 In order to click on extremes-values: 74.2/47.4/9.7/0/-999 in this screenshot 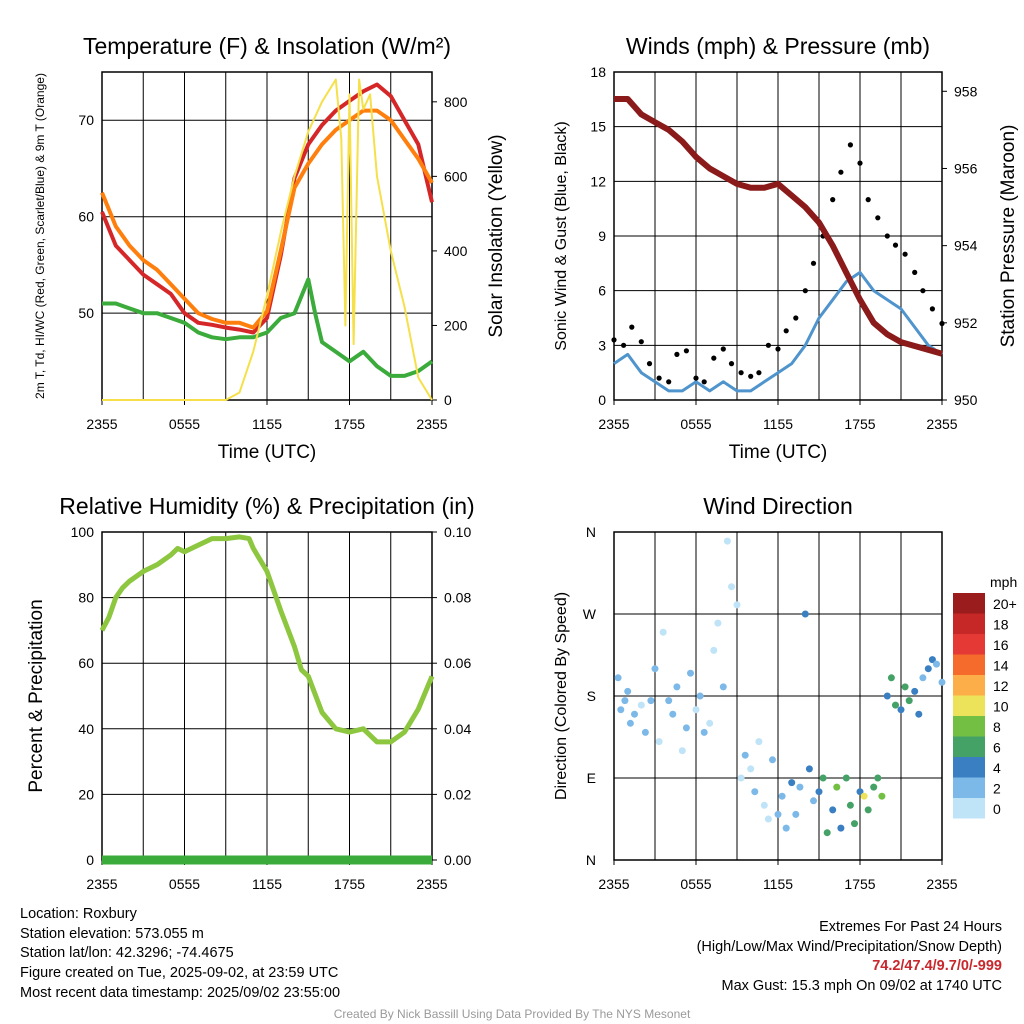, I will do `click(937, 966)`.